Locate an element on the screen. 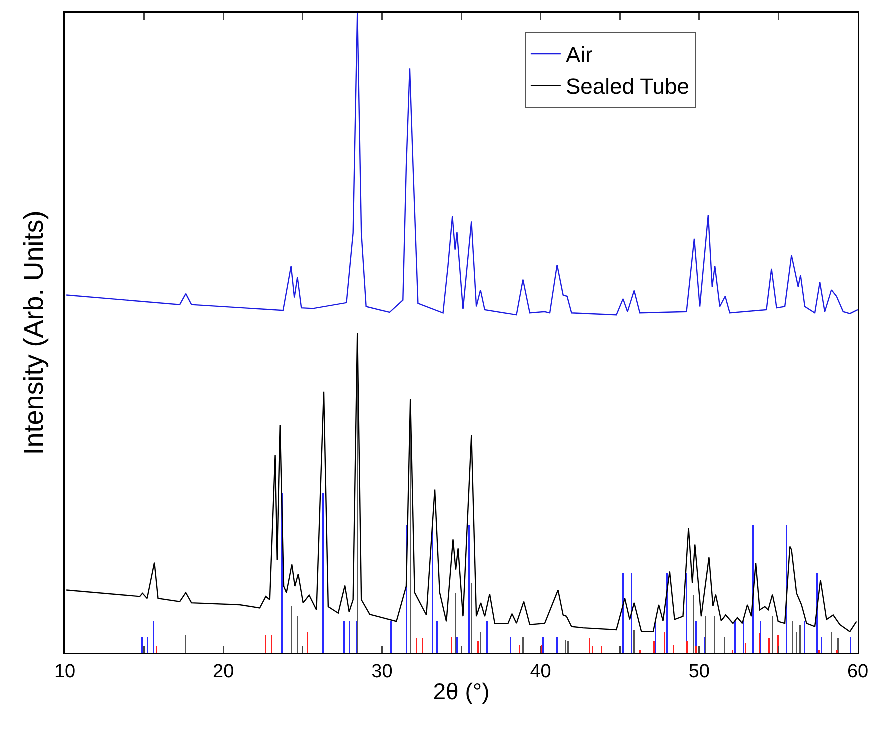 The image size is (876, 729). x-tick-label: 10 is located at coordinates (65, 671).